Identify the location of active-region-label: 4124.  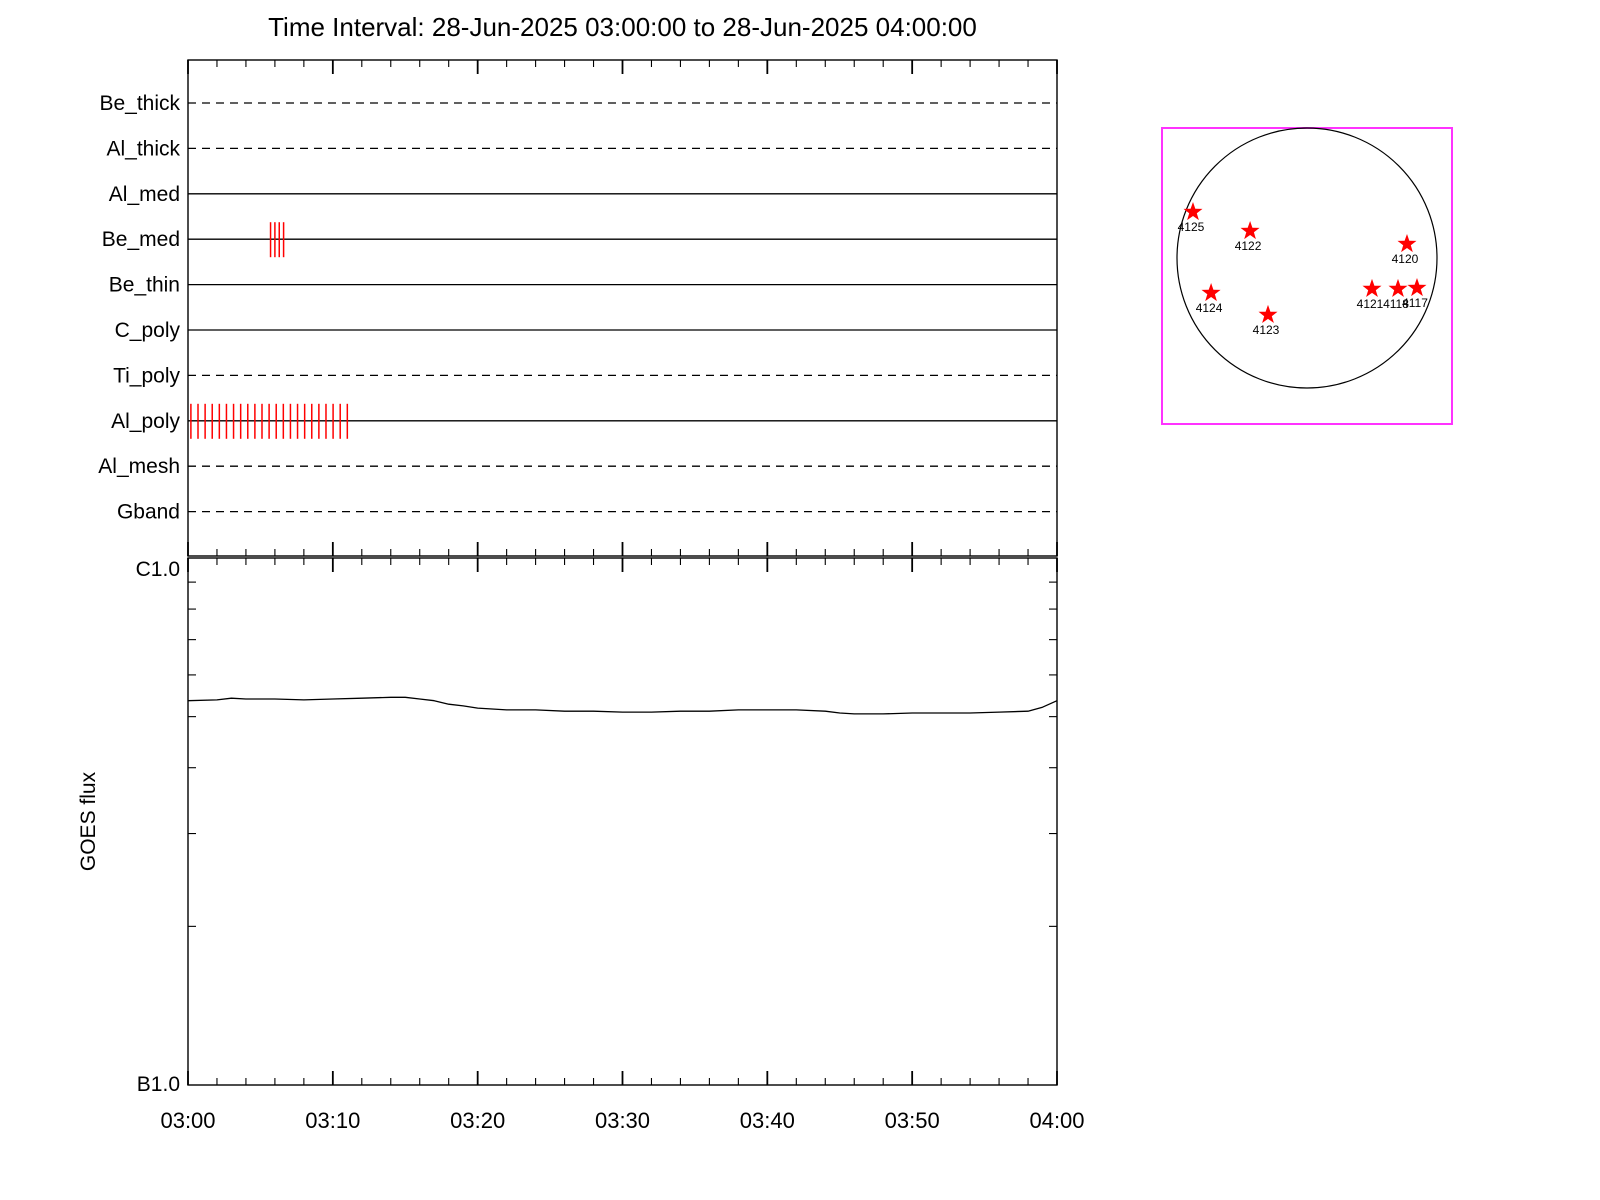
(1209, 308).